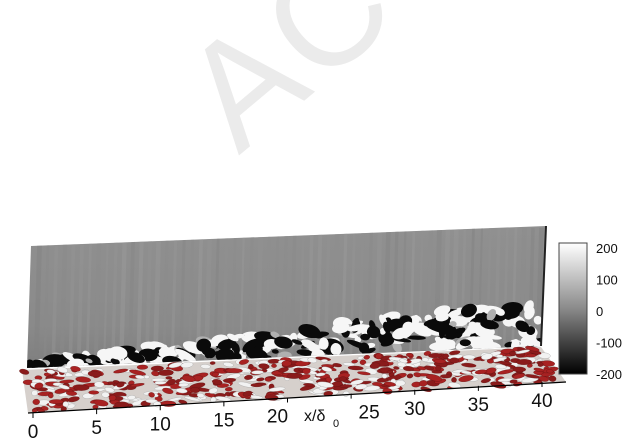 This screenshot has width=627, height=444. I want to click on x-tick-label: 35, so click(478, 405).